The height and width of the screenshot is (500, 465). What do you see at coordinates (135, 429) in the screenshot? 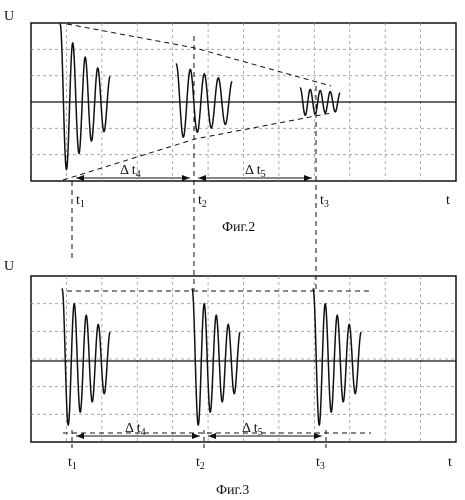
I see `fig3-interval-4-label: Δ t4` at bounding box center [135, 429].